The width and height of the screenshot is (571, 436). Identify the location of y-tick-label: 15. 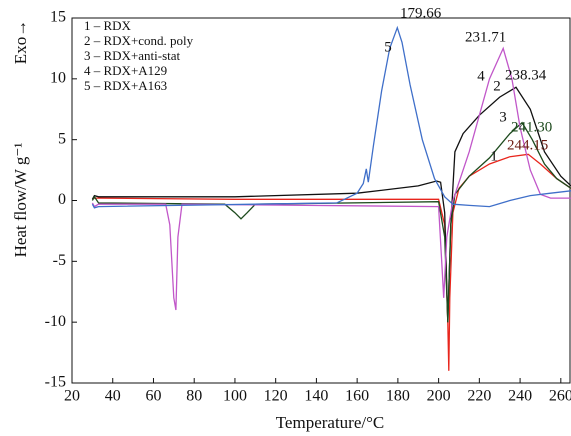
(58, 17).